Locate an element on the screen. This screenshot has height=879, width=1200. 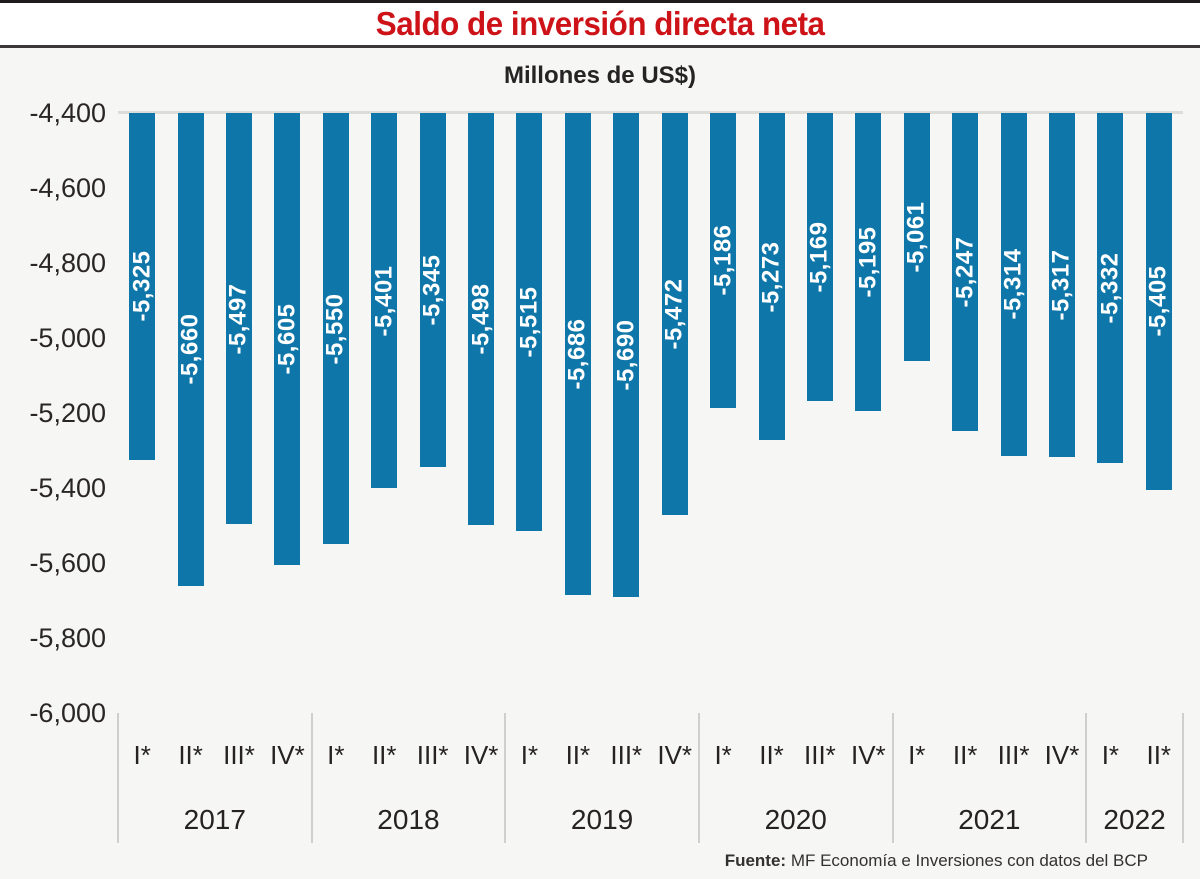
bar-value-label: -5,169 is located at coordinates (819, 257).